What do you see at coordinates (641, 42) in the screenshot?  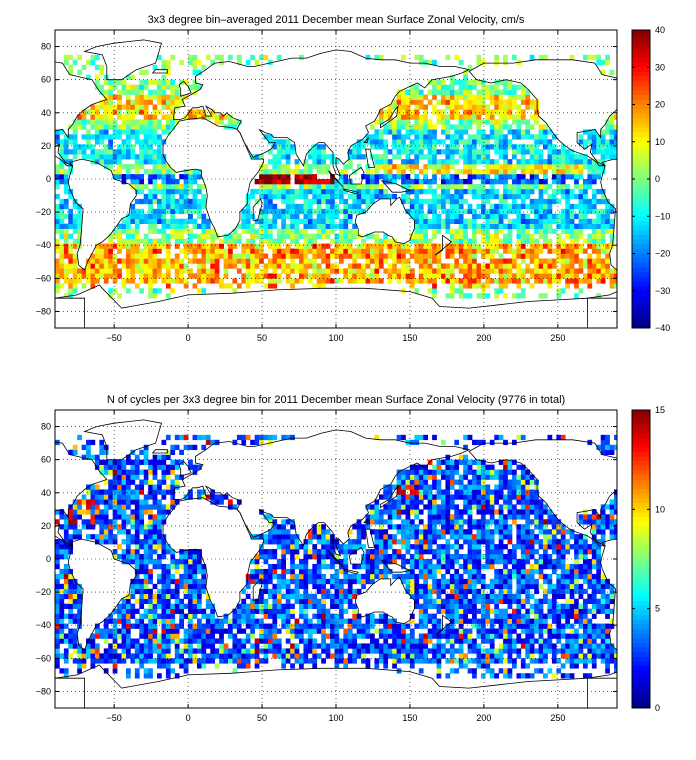 I see `colorbar-segment` at bounding box center [641, 42].